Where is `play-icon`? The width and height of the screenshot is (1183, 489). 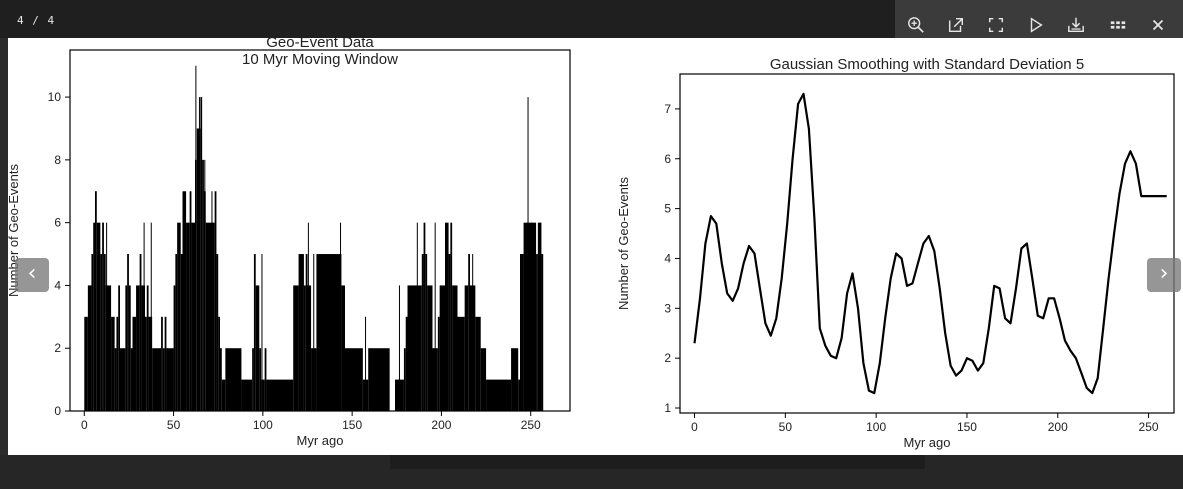 play-icon is located at coordinates (1036, 25).